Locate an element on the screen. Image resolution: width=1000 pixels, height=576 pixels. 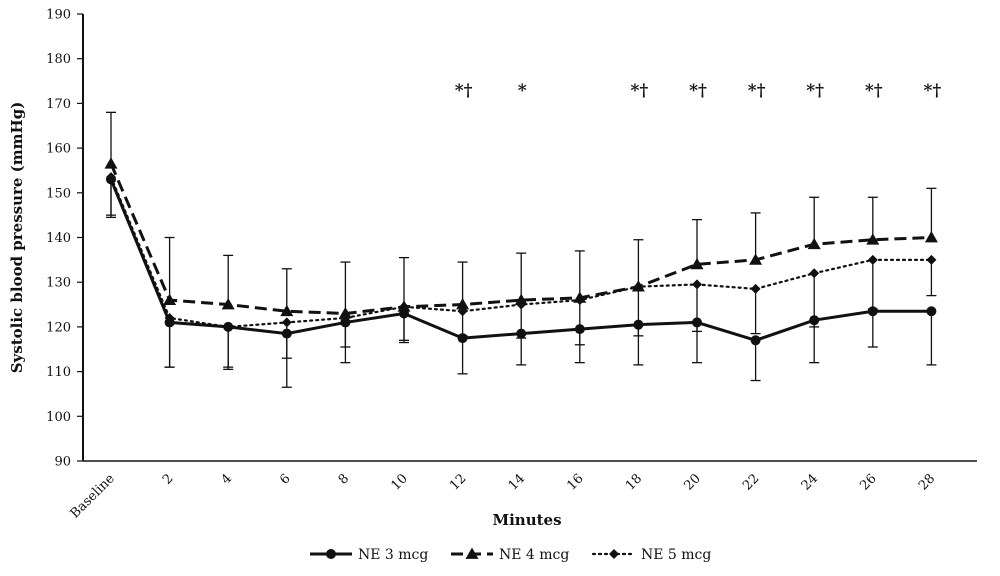
x-tick-label: 22 is located at coordinates (751, 482).